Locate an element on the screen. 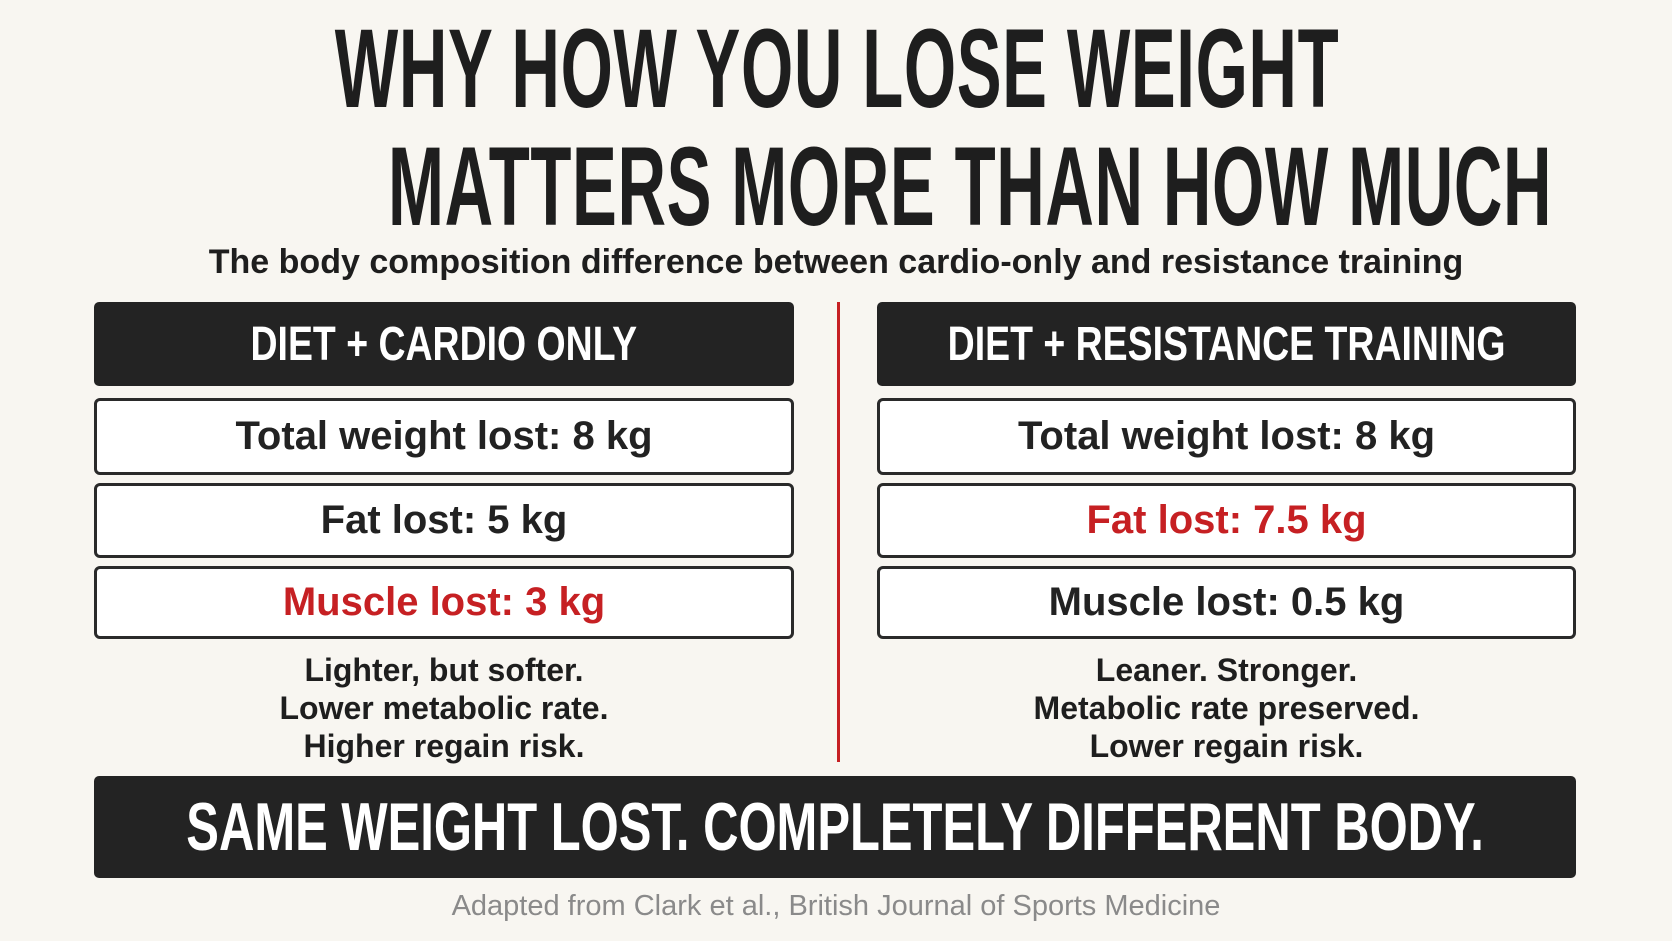 This screenshot has height=941, width=1672. column-heading: DIET + RESISTANCE TRAINING is located at coordinates (1226, 344).